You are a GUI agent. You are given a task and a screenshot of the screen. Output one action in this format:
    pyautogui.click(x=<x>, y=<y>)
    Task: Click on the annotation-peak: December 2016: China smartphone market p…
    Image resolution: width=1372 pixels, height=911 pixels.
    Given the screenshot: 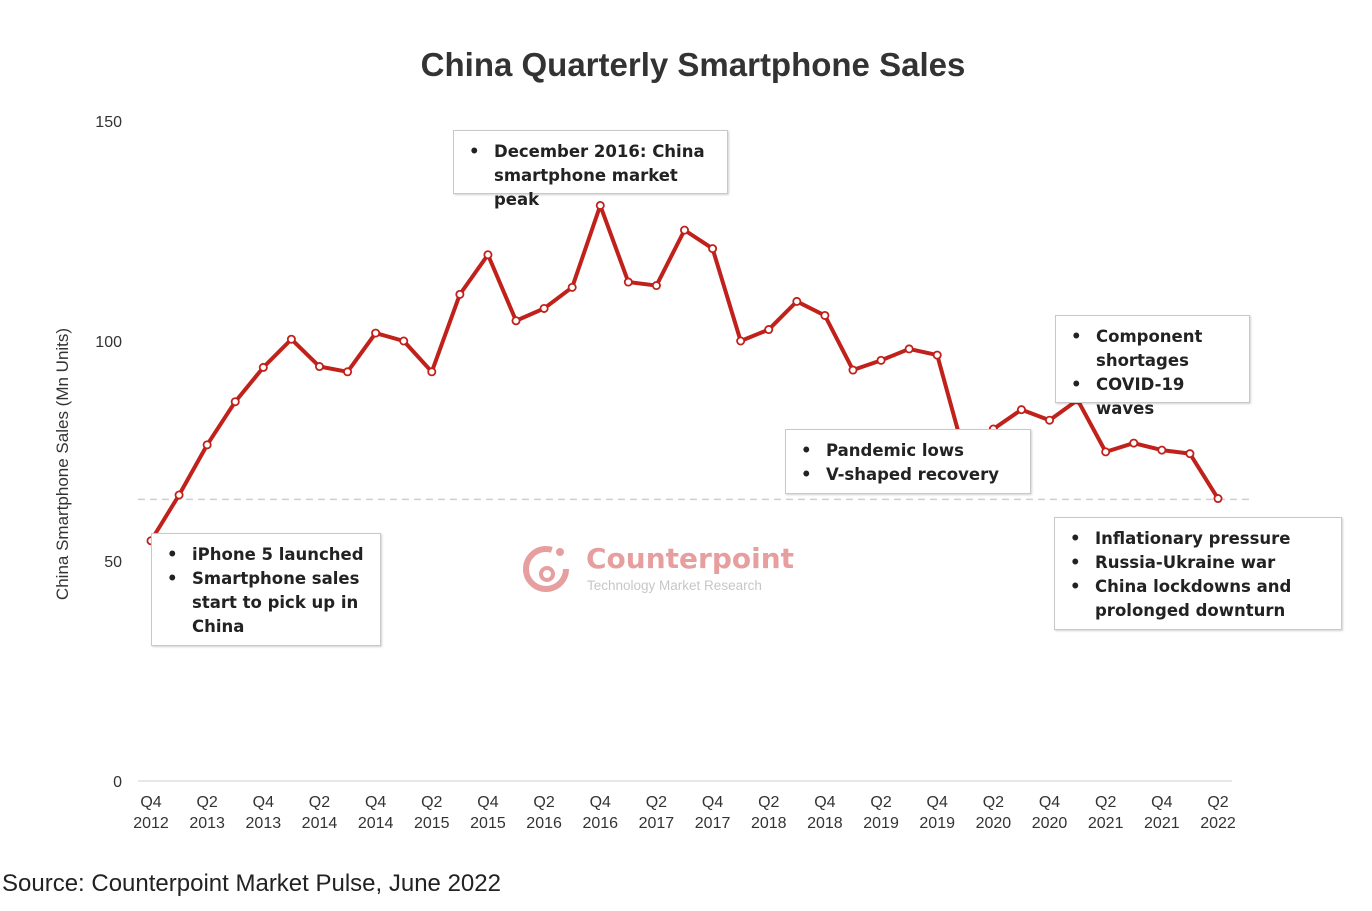 What is the action you would take?
    pyautogui.click(x=590, y=169)
    